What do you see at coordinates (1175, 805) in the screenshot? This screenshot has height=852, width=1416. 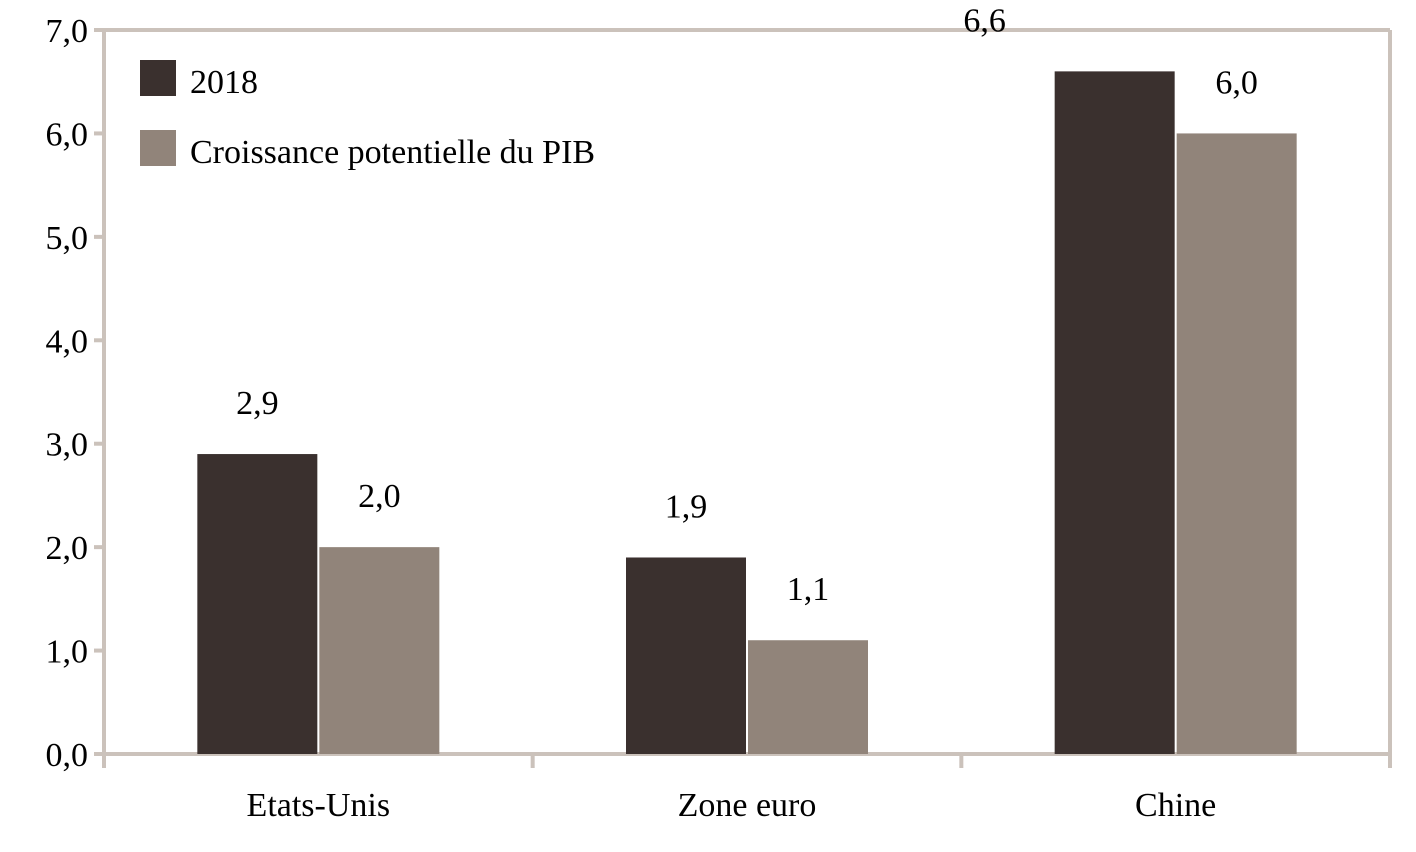 I see `x-tick-label: Chine` at bounding box center [1175, 805].